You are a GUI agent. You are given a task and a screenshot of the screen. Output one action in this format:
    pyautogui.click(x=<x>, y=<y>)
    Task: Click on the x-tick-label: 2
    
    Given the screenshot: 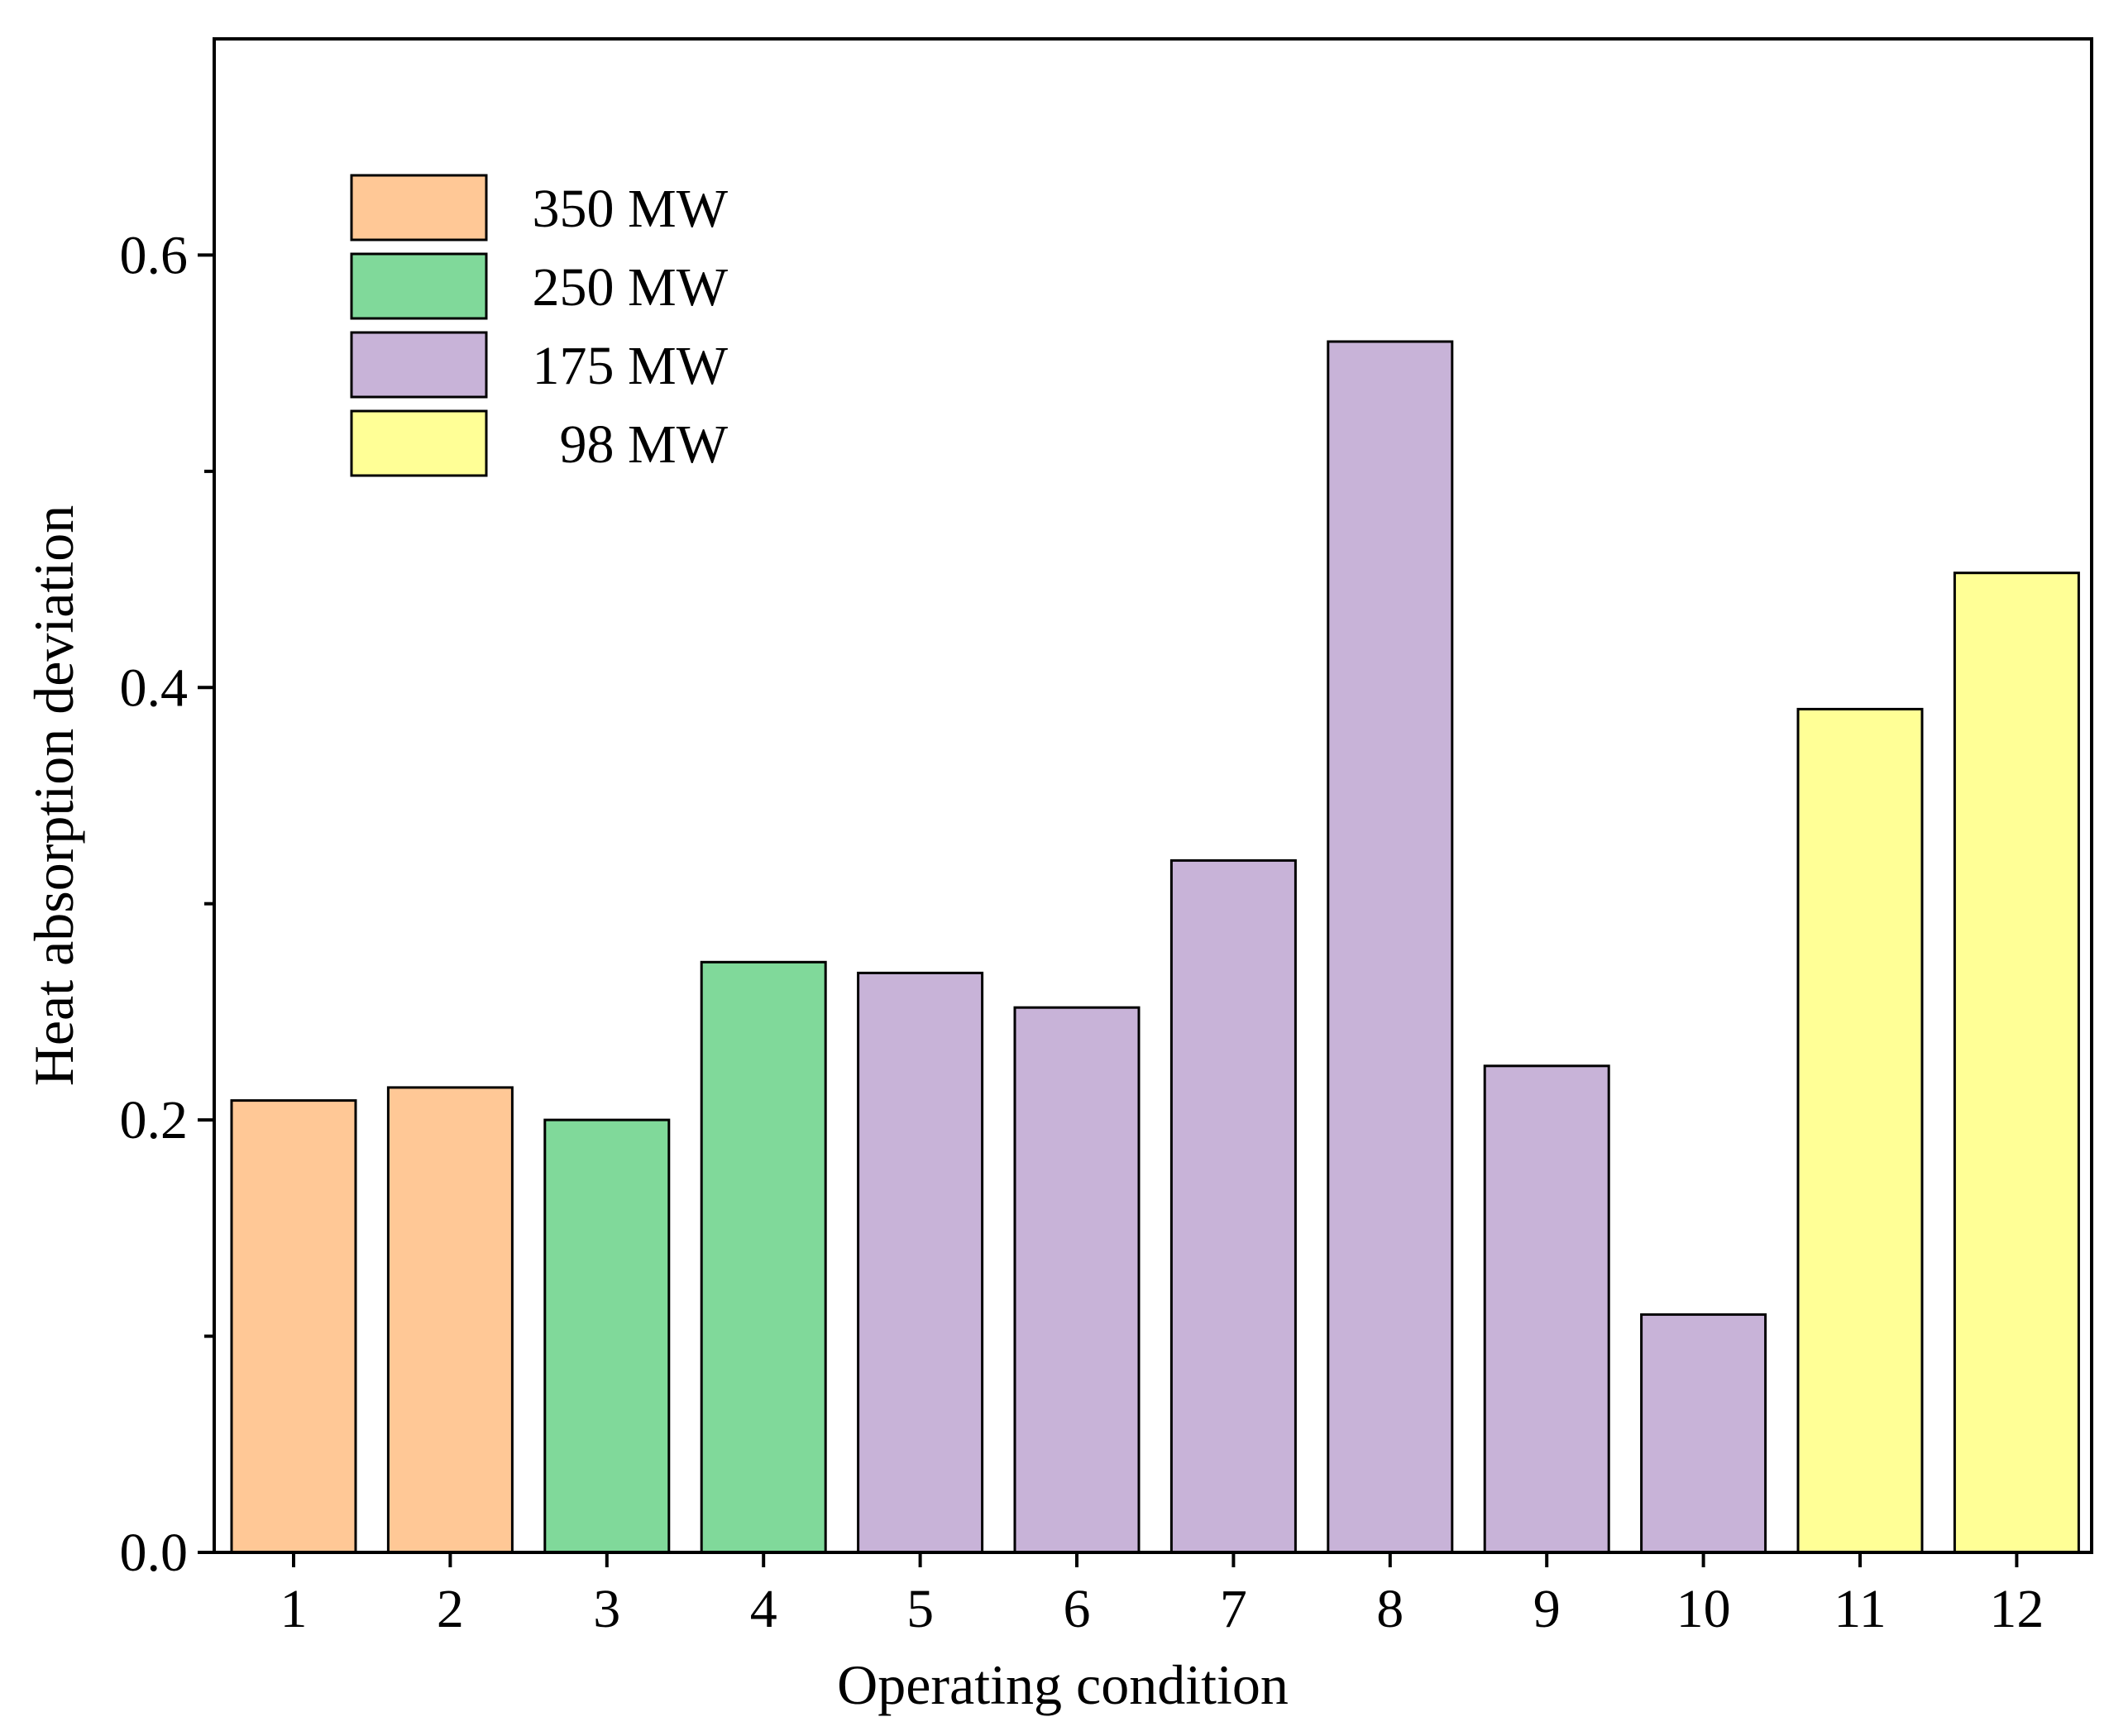 What is the action you would take?
    pyautogui.click(x=450, y=1609)
    